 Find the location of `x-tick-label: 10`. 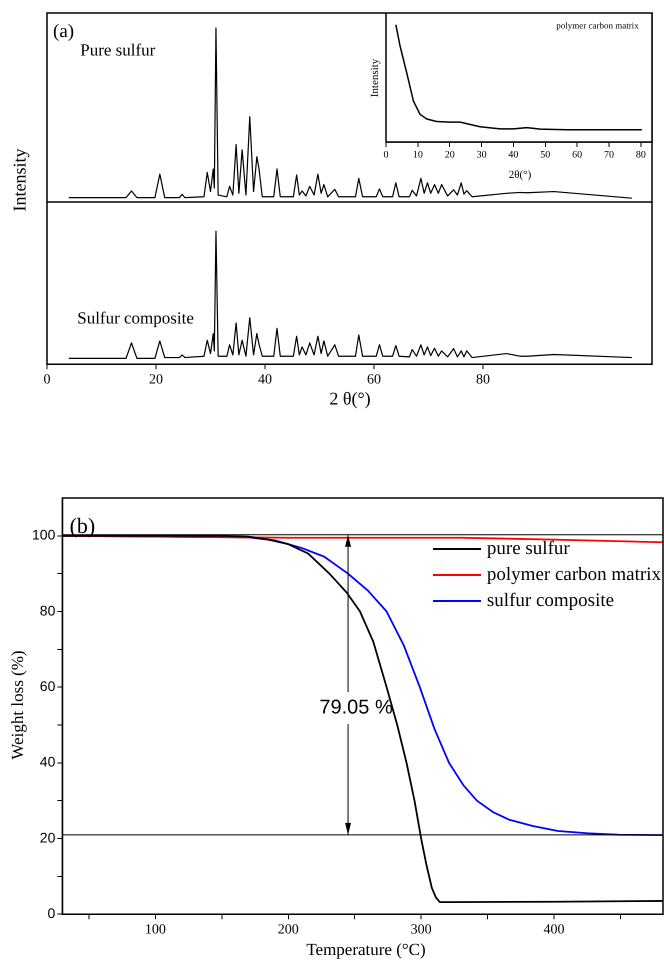

x-tick-label: 10 is located at coordinates (417, 155).